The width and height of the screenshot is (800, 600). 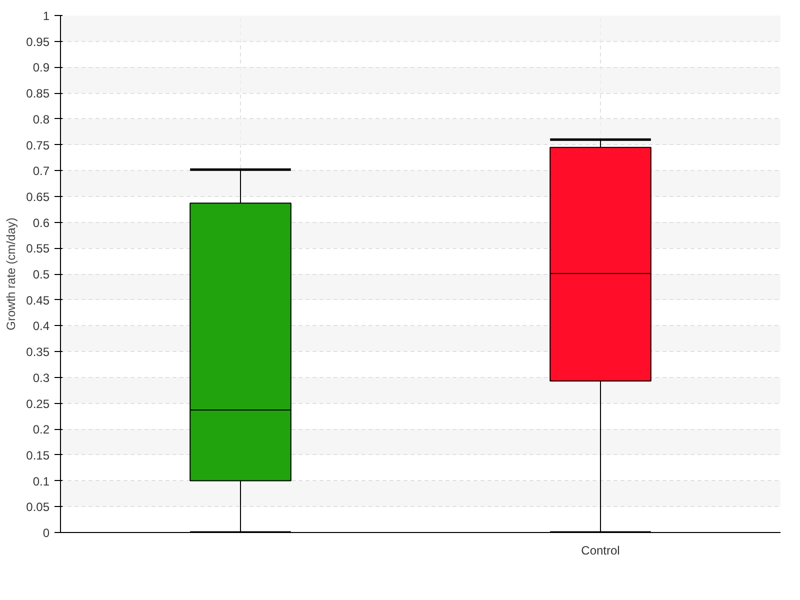 What do you see at coordinates (38, 507) in the screenshot?
I see `y-tick-label: 0.05` at bounding box center [38, 507].